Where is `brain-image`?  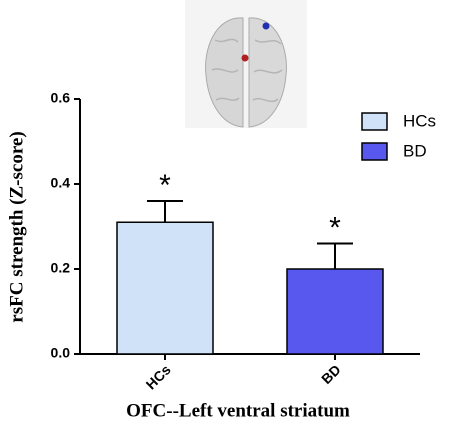
brain-image is located at coordinates (246, 64).